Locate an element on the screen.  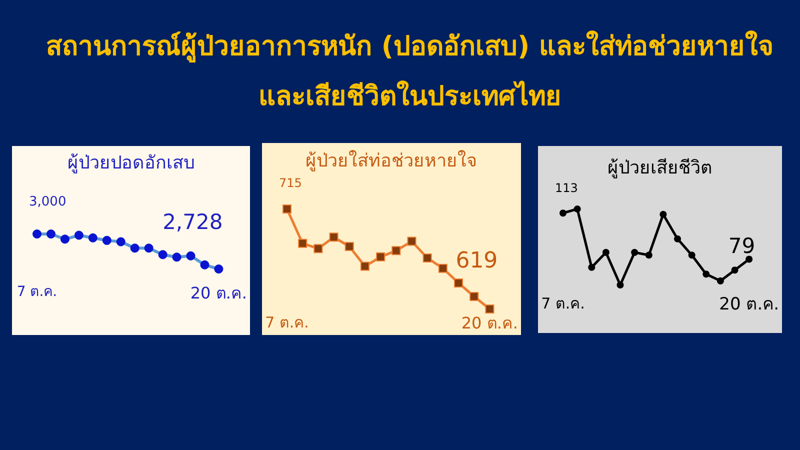
data-label: 79 is located at coordinates (742, 246).